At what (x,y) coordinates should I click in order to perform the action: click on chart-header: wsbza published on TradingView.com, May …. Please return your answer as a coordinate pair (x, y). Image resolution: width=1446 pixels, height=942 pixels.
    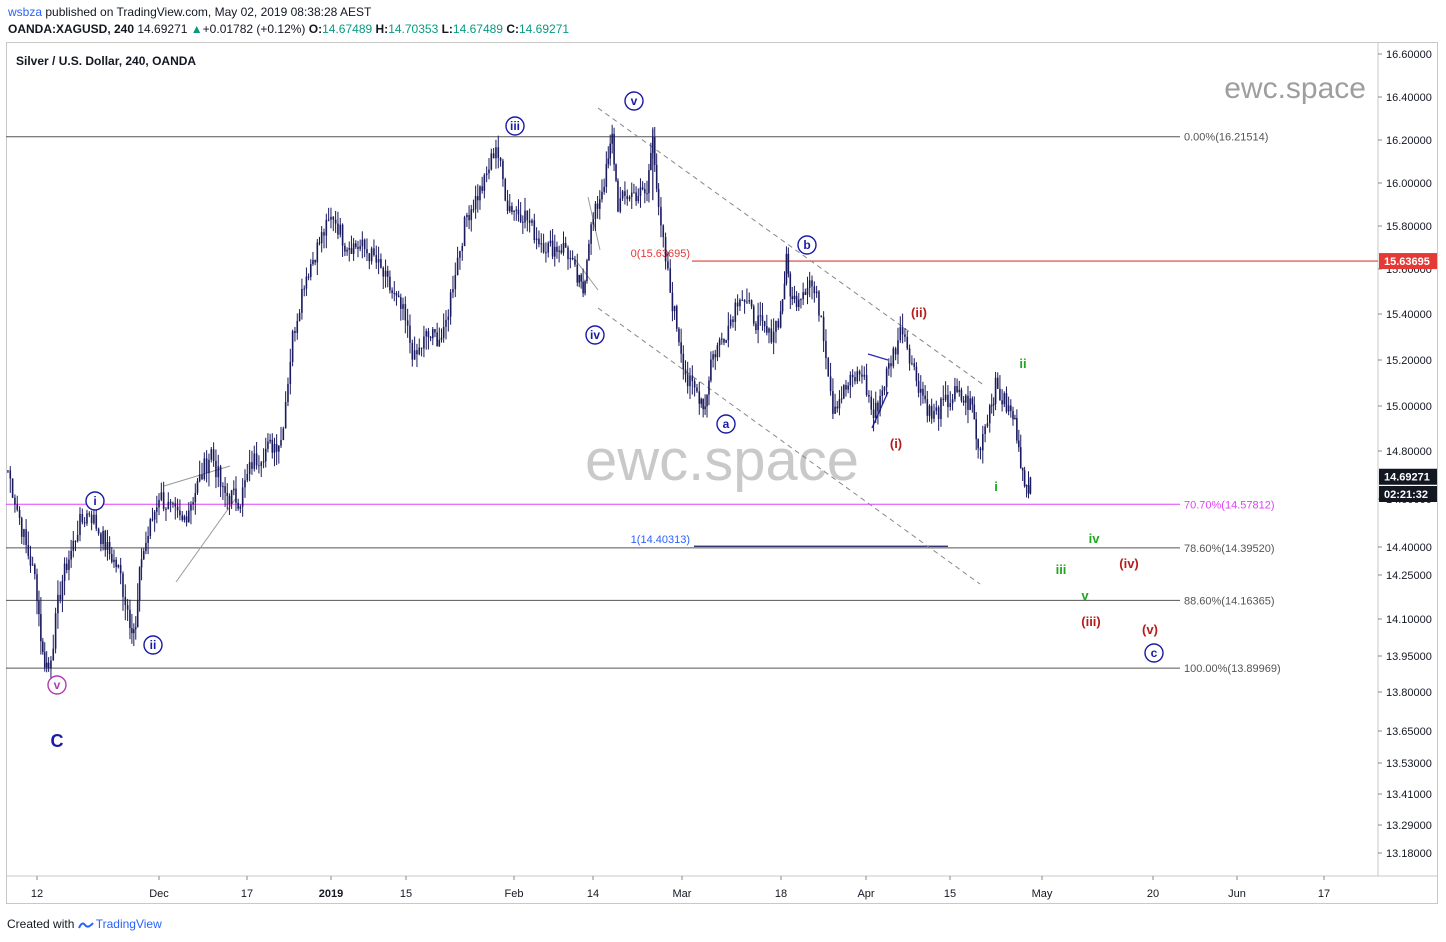
    Looking at the image, I should click on (723, 20).